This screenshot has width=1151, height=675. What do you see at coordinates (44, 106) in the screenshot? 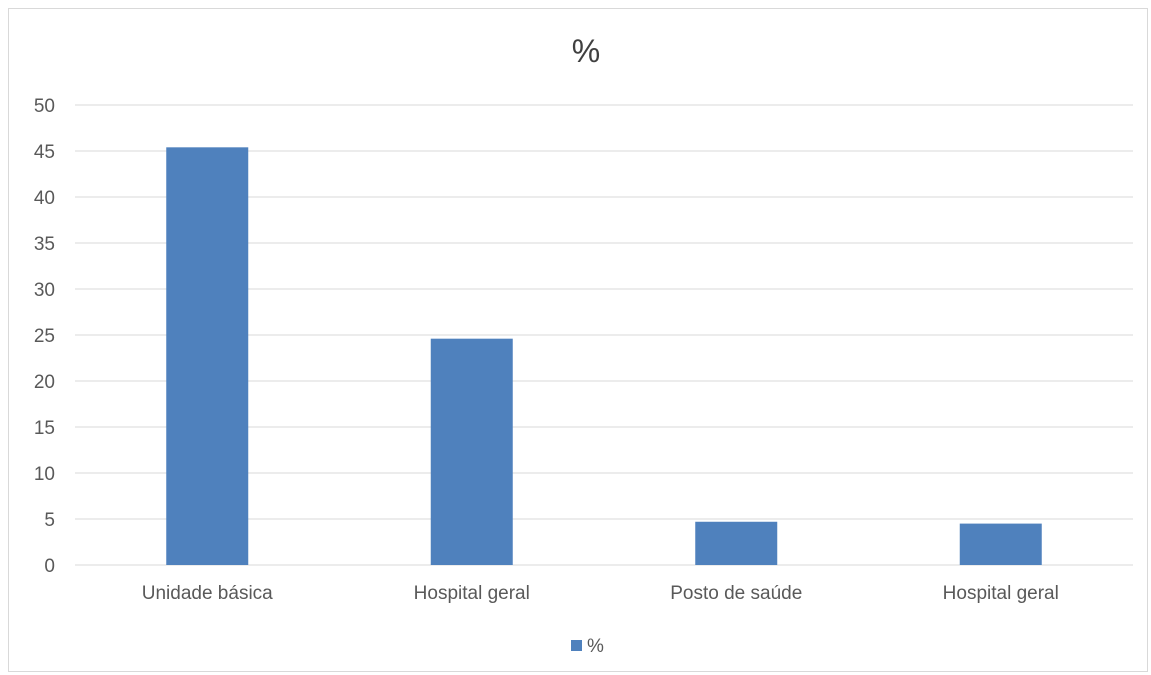
I see `y-tick-label: 50` at bounding box center [44, 106].